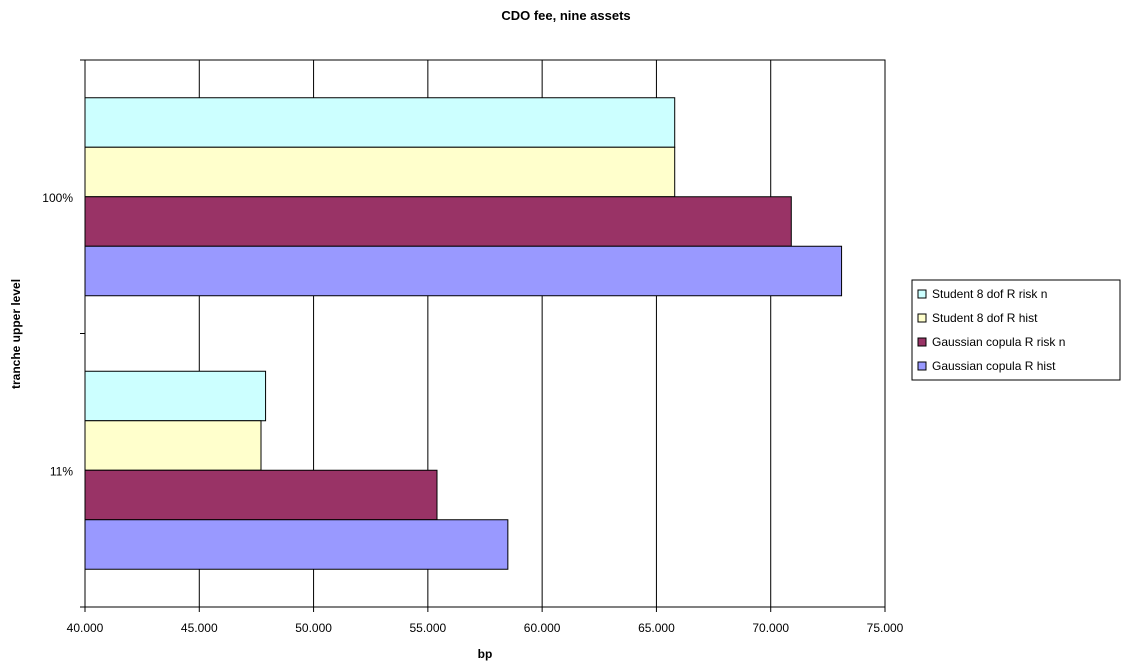  What do you see at coordinates (770, 628) in the screenshot?
I see `x-tick-label: 70.000` at bounding box center [770, 628].